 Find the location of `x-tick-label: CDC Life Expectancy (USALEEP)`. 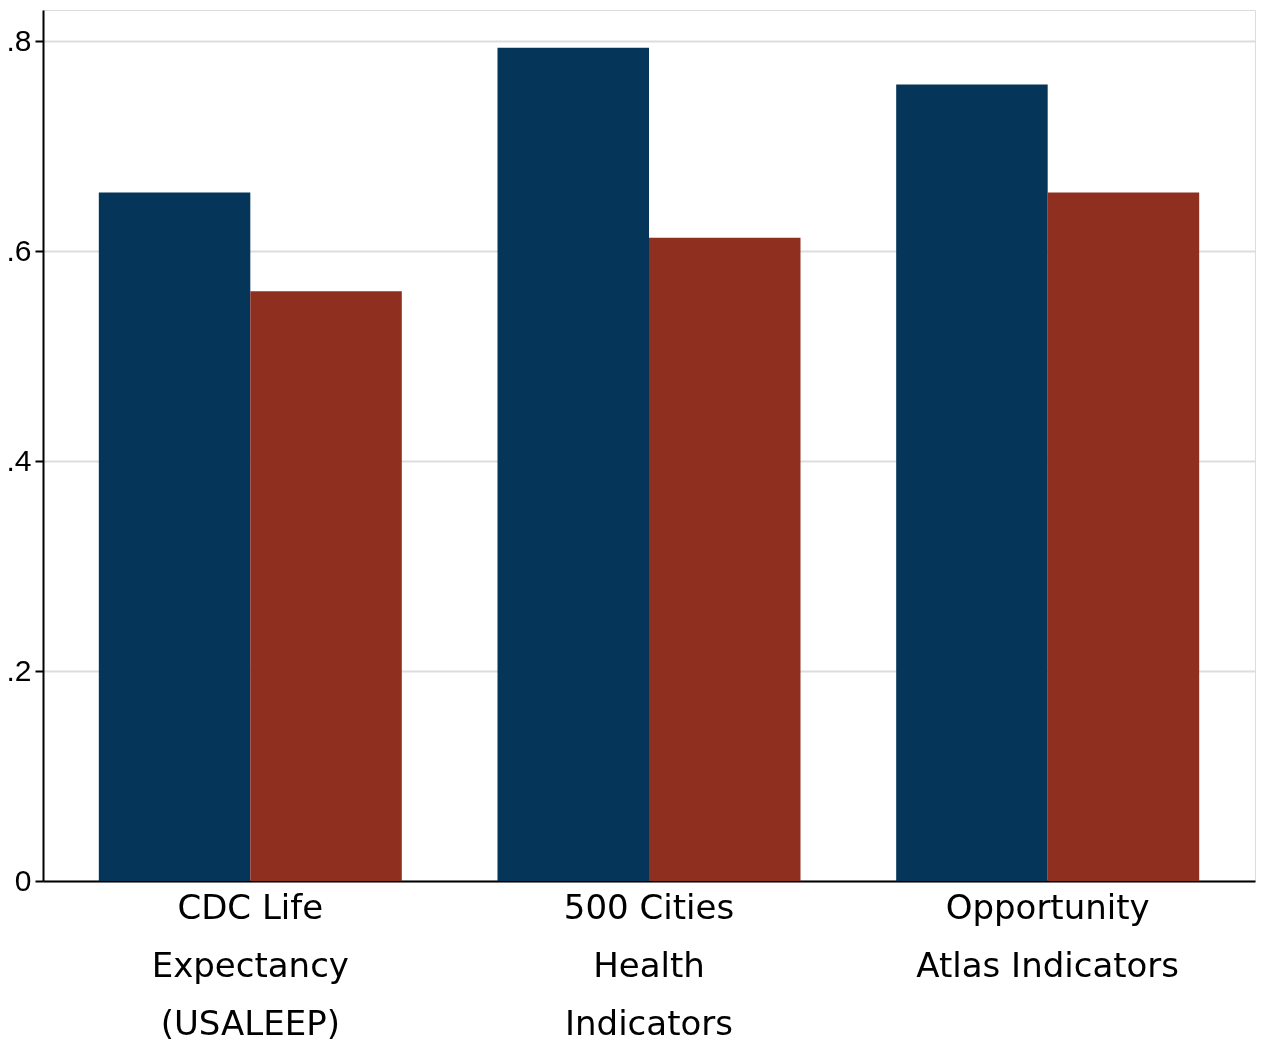

x-tick-label: CDC Life Expectancy (USALEEP) is located at coordinates (250, 964).